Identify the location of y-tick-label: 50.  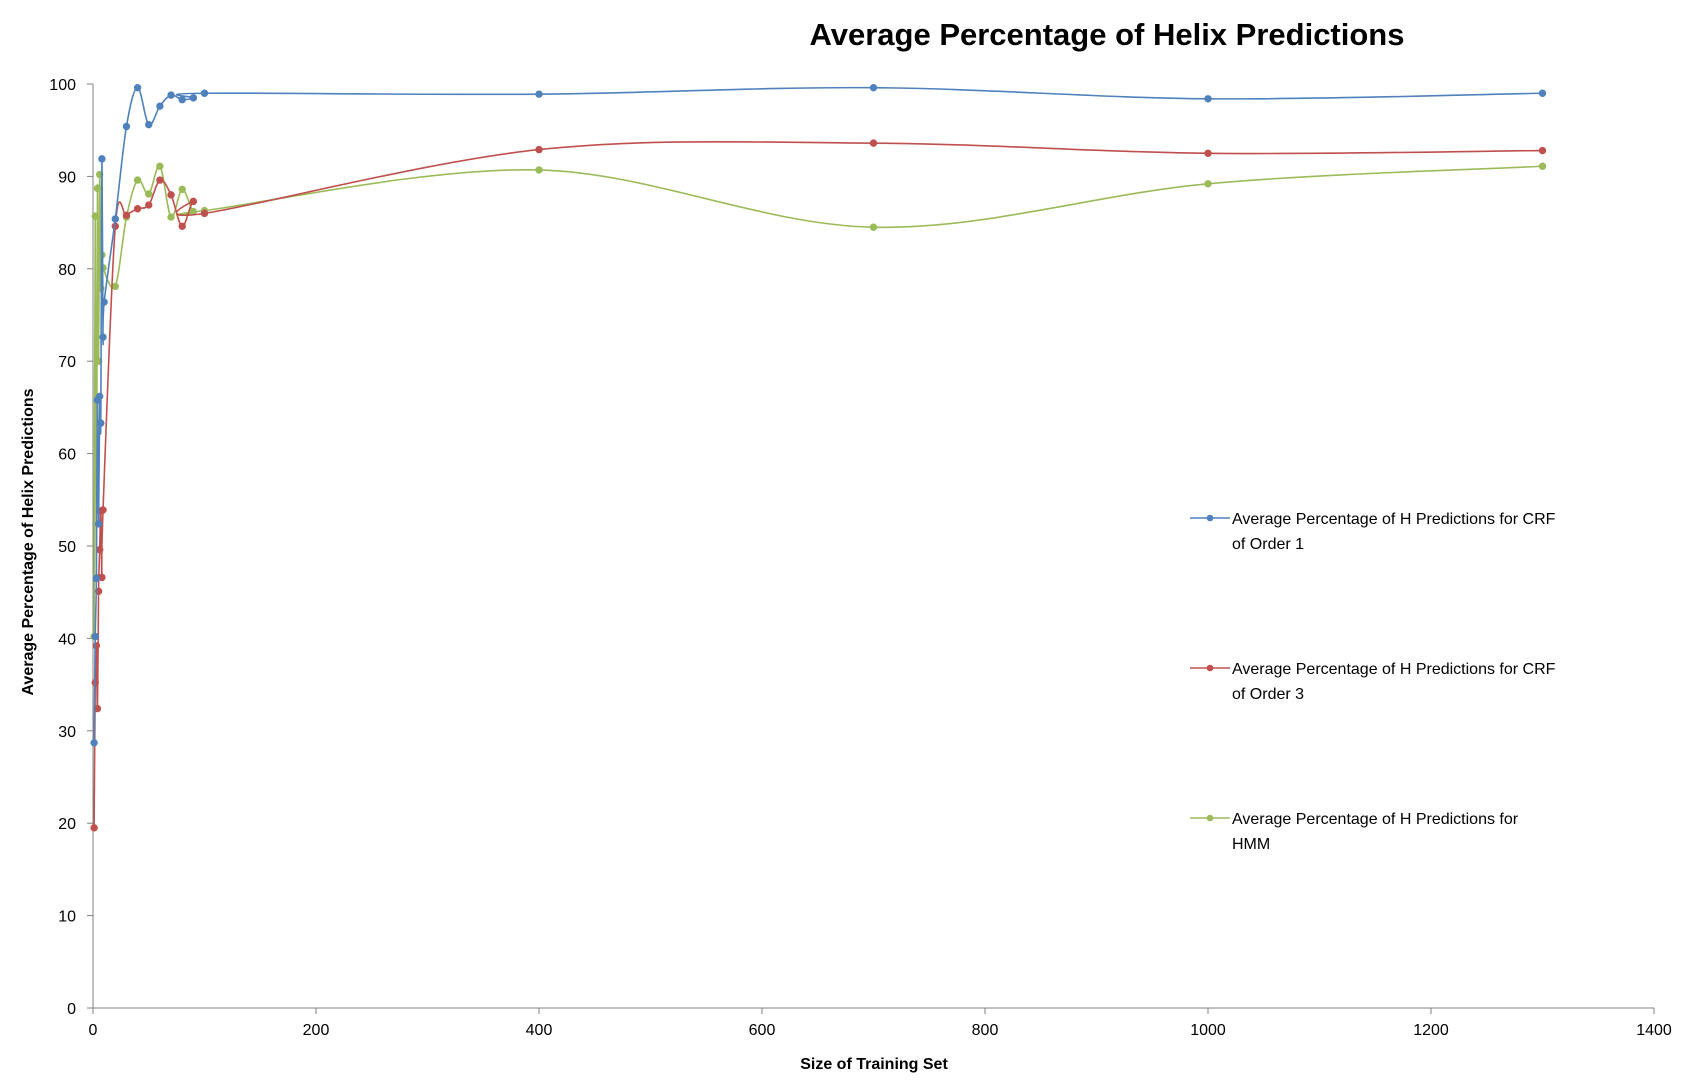
(67, 547).